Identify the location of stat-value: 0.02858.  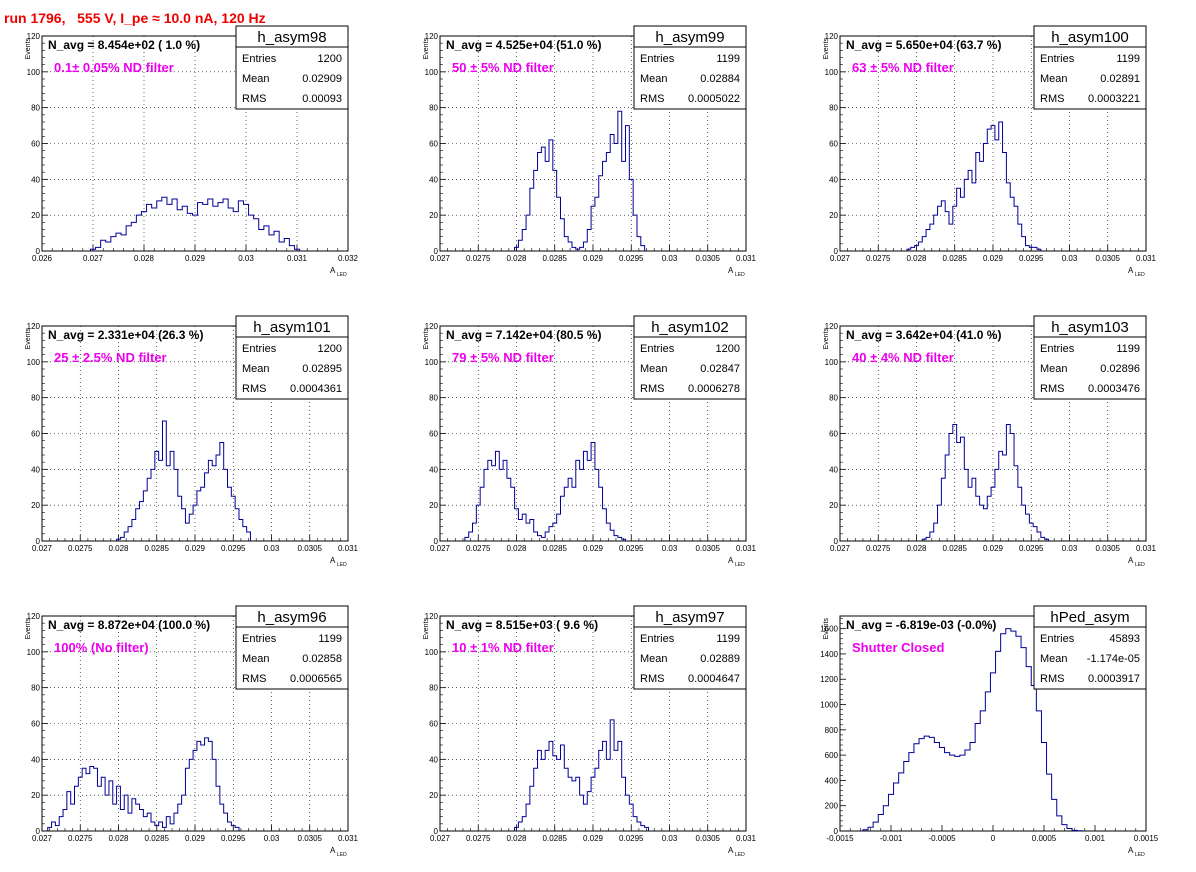
(322, 659).